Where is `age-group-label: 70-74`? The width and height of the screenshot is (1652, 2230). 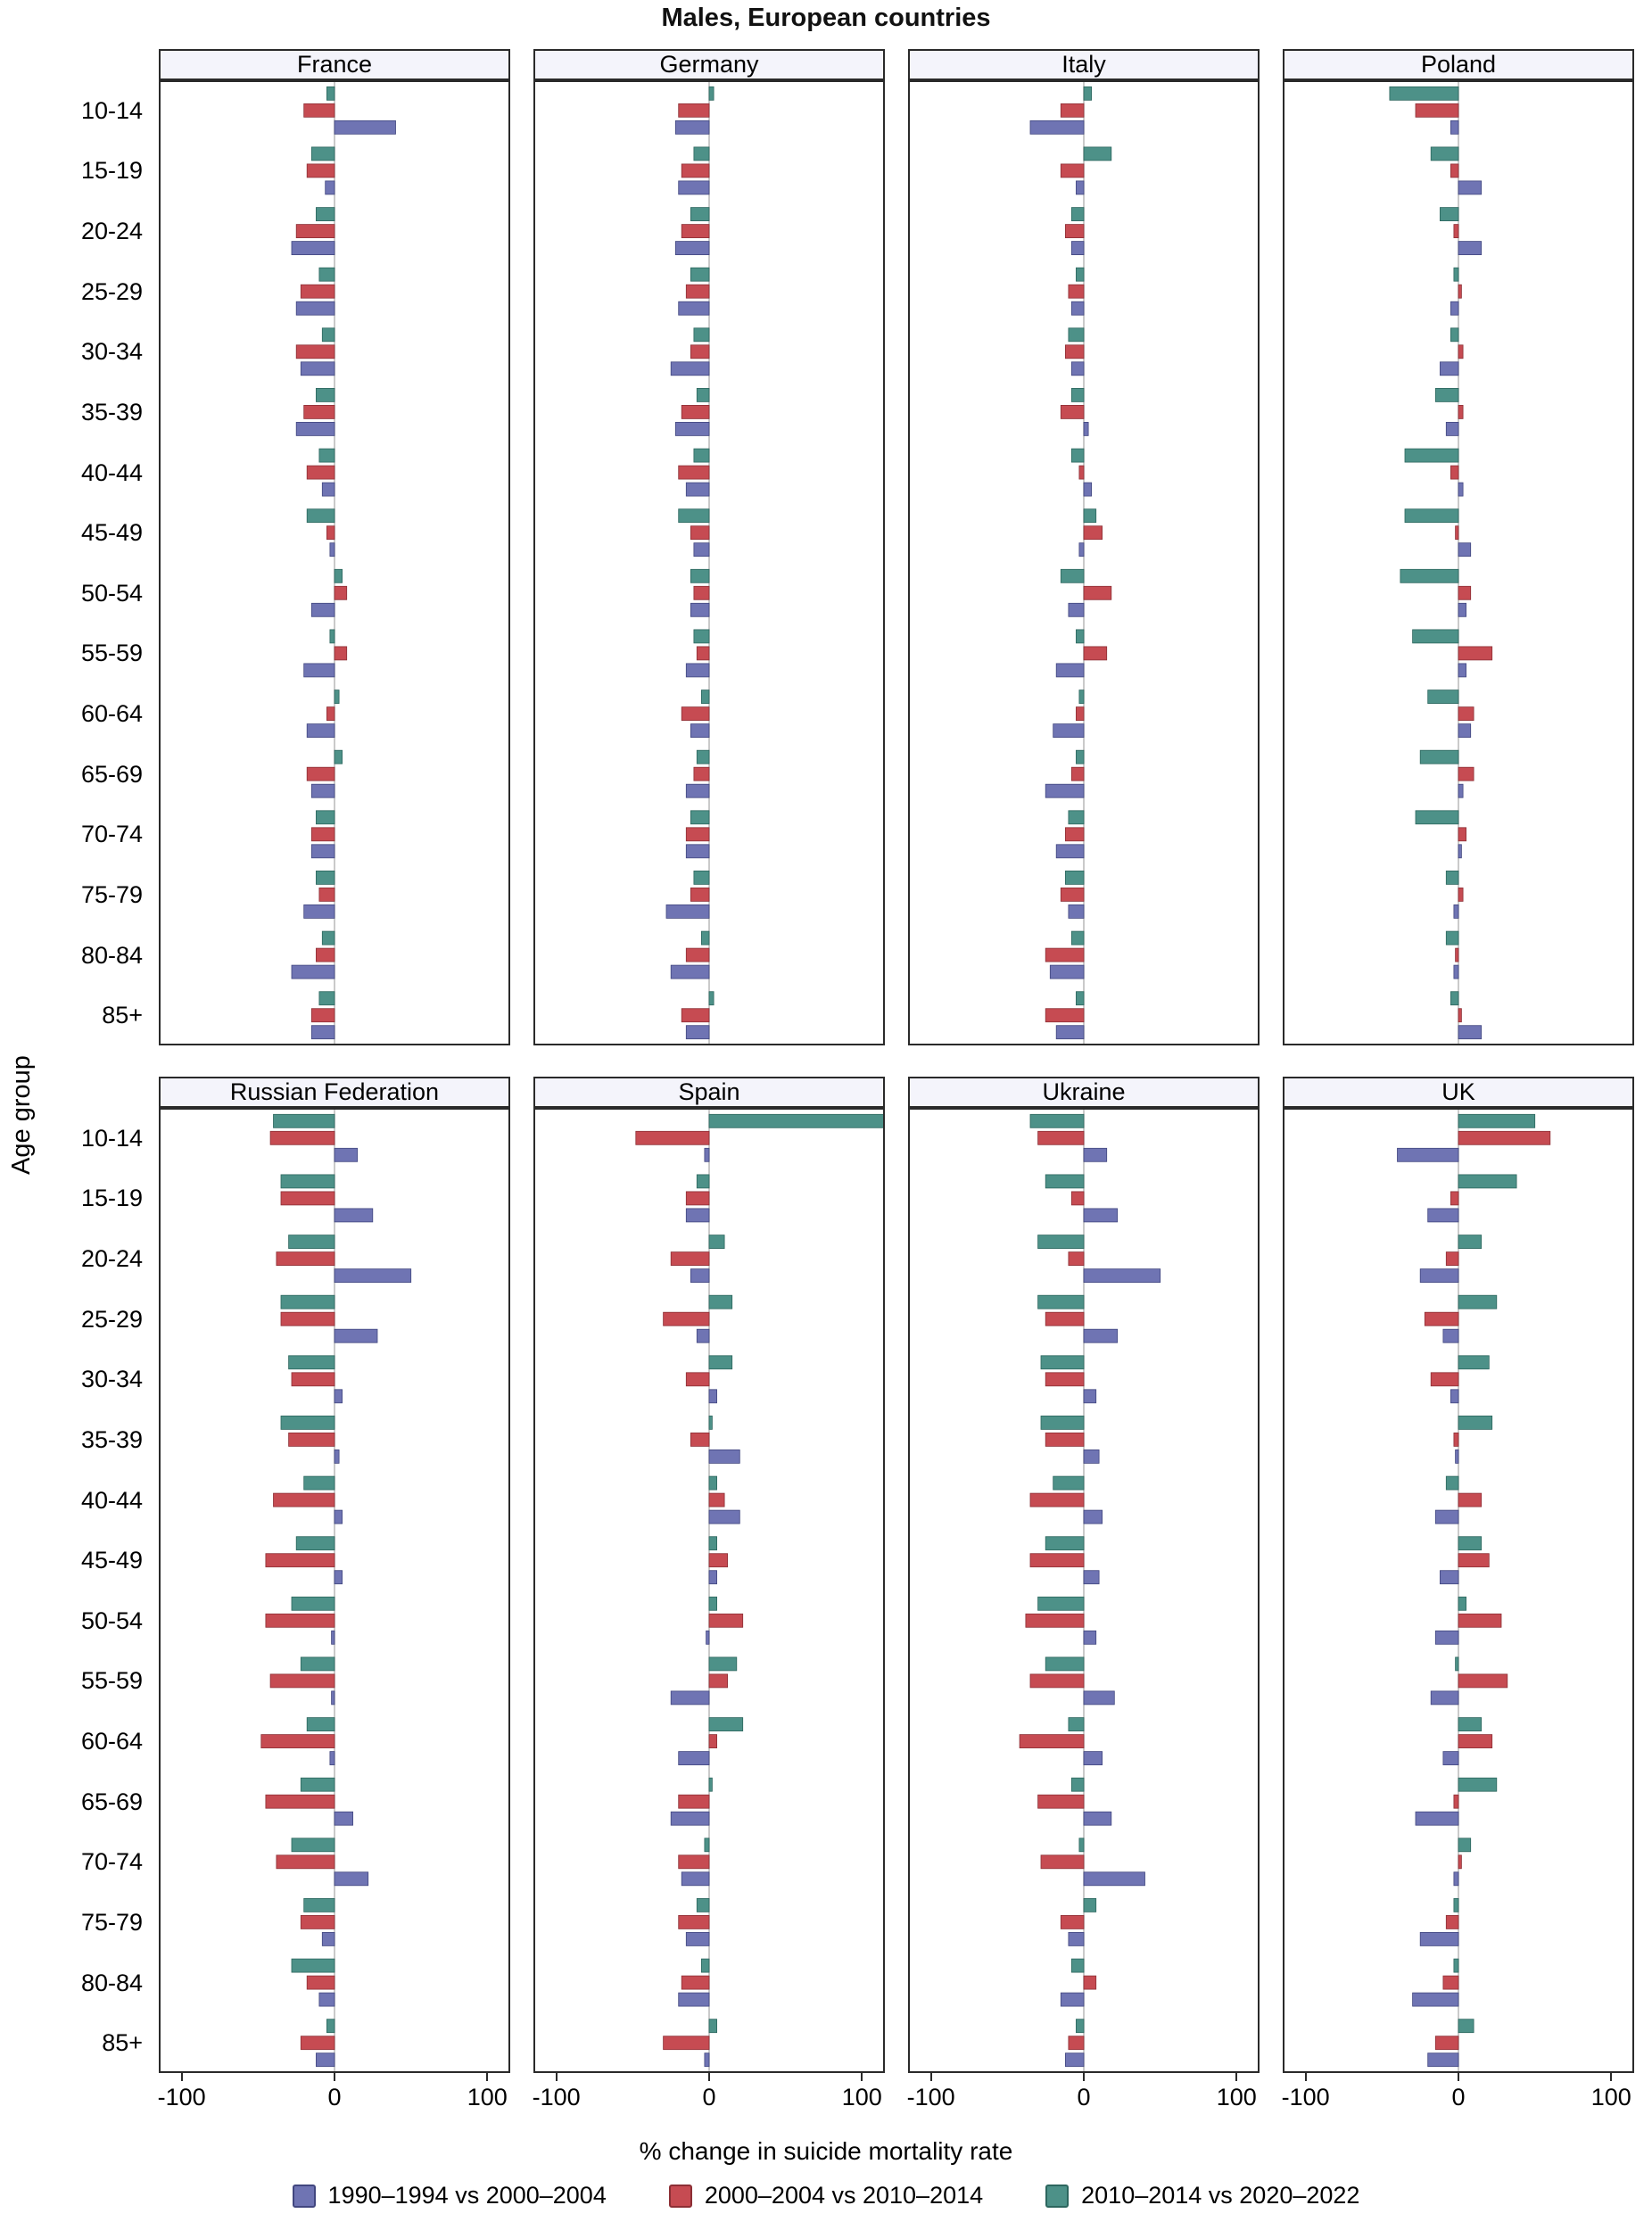 age-group-label: 70-74 is located at coordinates (111, 1862).